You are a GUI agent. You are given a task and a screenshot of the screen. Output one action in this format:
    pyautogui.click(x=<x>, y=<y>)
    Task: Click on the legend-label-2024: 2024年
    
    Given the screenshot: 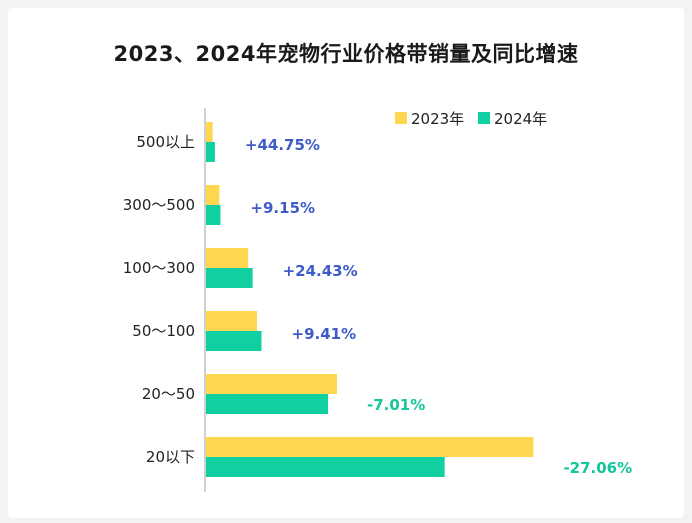 What is the action you would take?
    pyautogui.click(x=520, y=119)
    